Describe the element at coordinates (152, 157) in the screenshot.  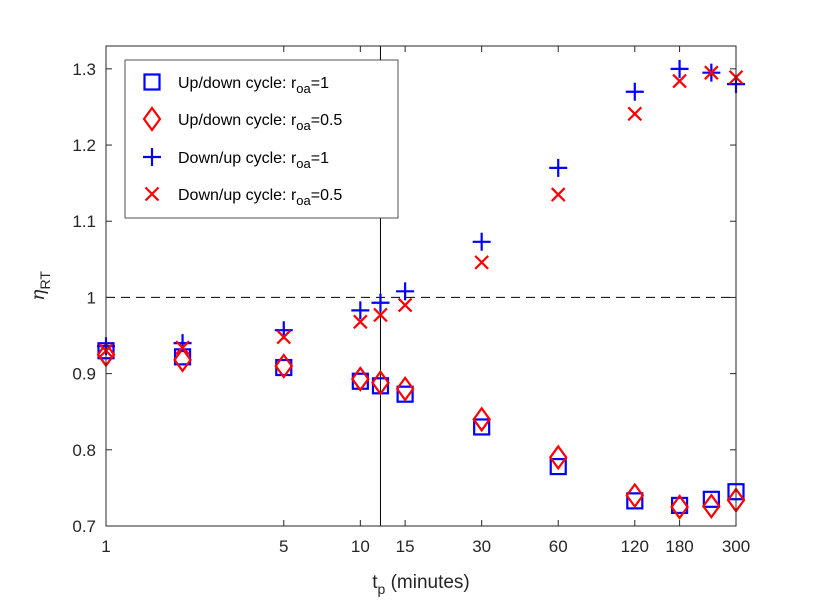
I see `legend-marker-plus` at that location.